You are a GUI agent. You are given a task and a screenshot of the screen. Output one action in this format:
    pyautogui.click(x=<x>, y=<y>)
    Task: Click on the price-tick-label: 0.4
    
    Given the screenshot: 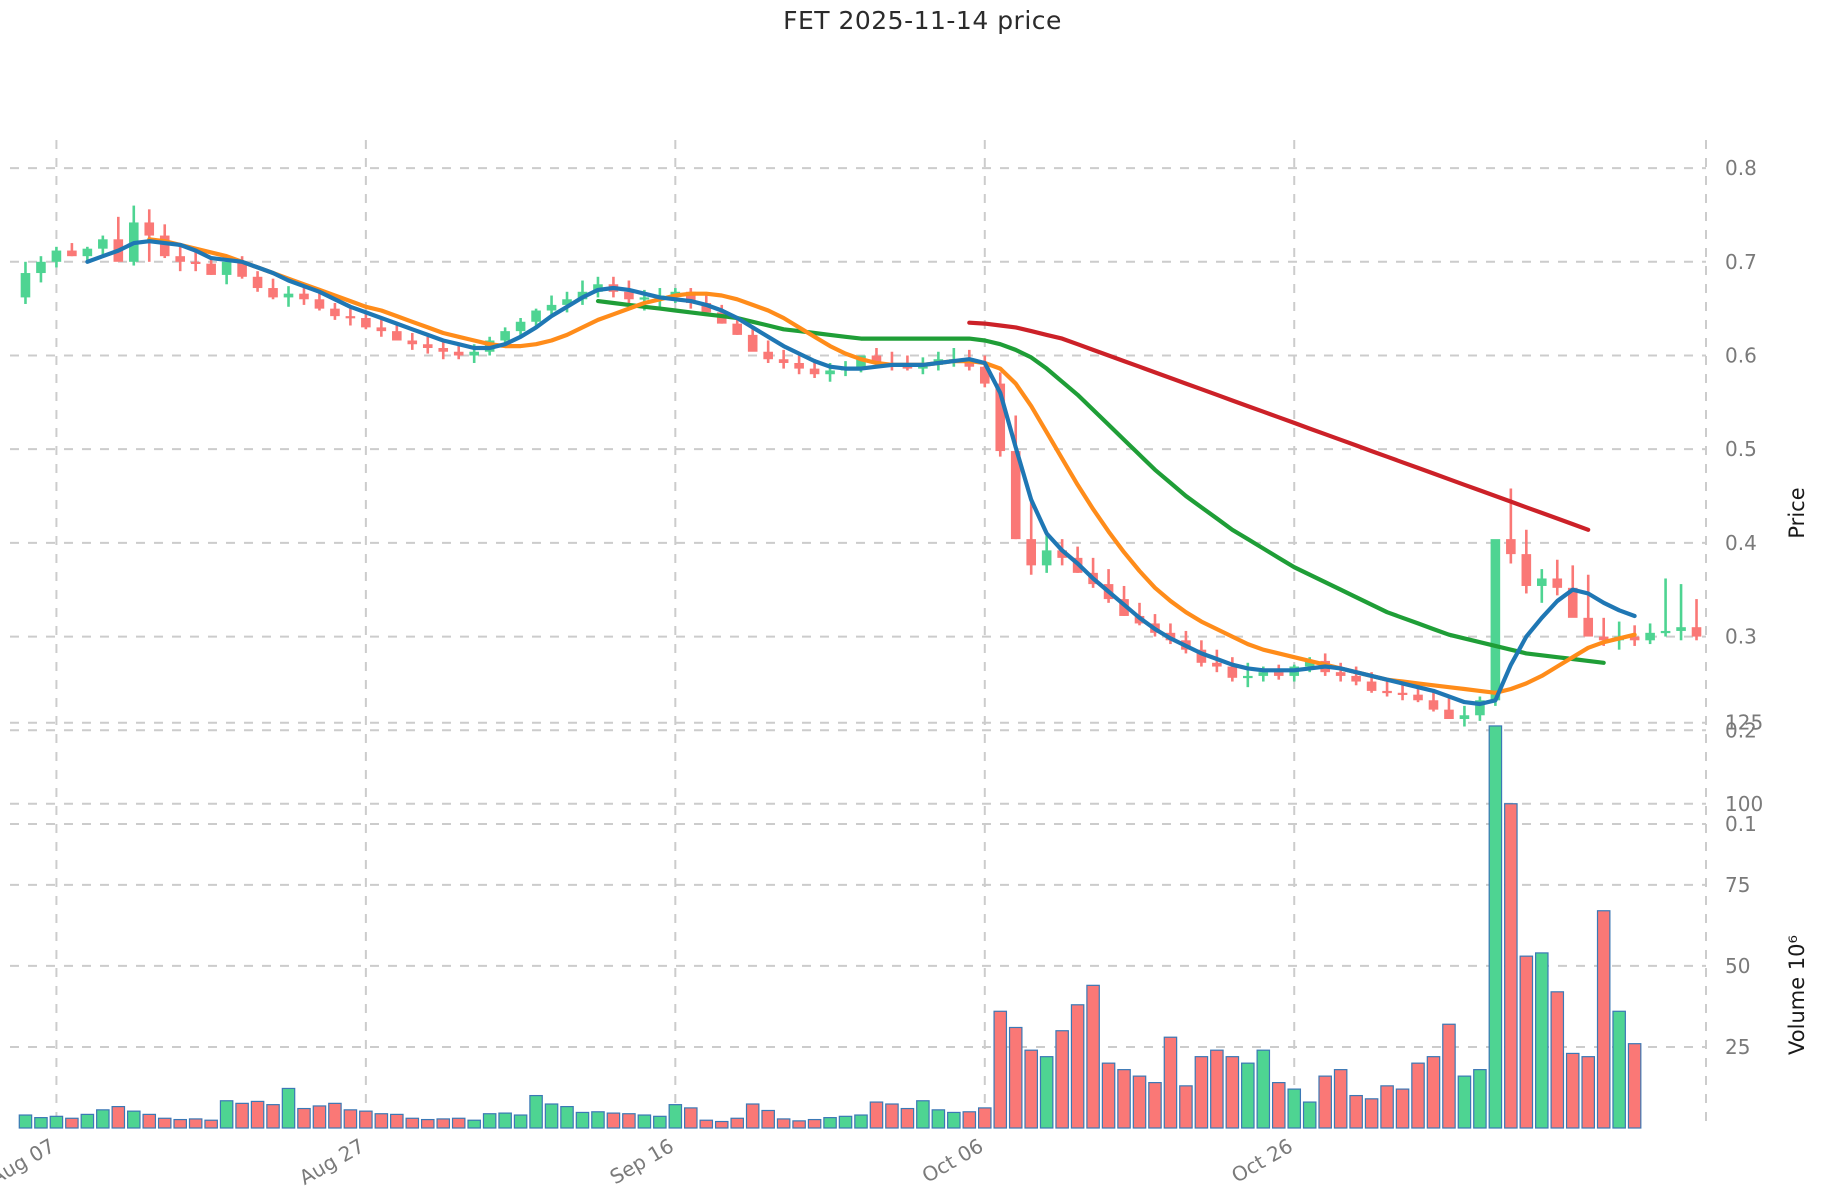 What is the action you would take?
    pyautogui.click(x=1741, y=543)
    